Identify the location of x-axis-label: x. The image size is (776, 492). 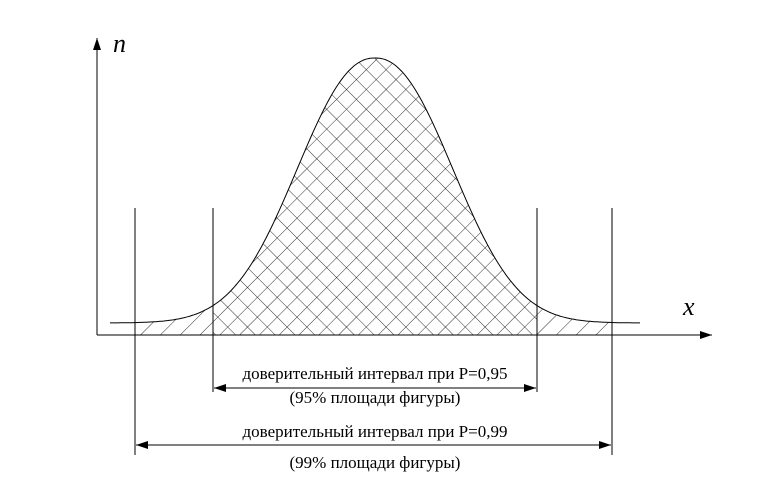
(688, 306).